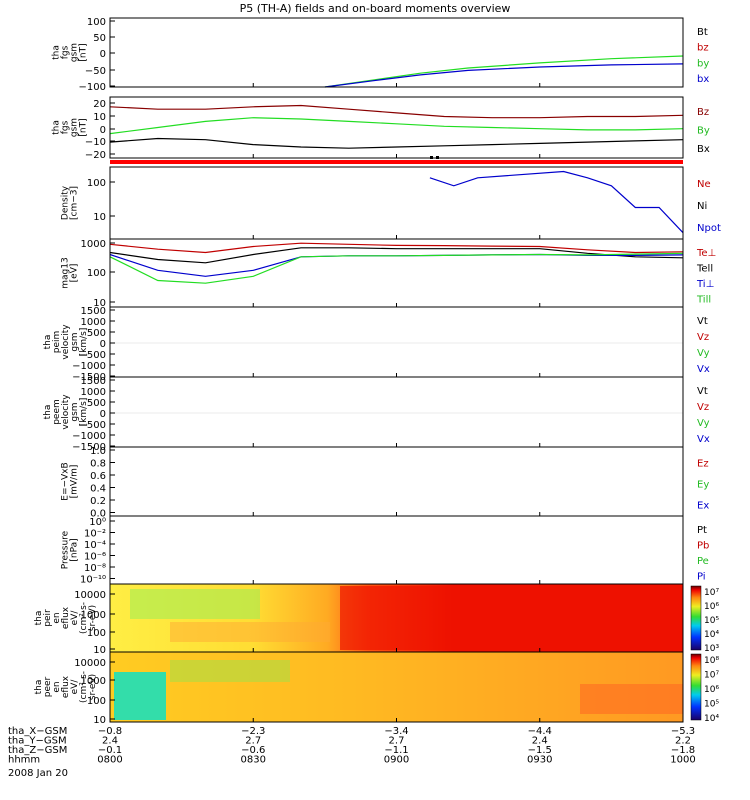  What do you see at coordinates (253, 731) in the screenshot?
I see `footer-value: −2.3` at bounding box center [253, 731].